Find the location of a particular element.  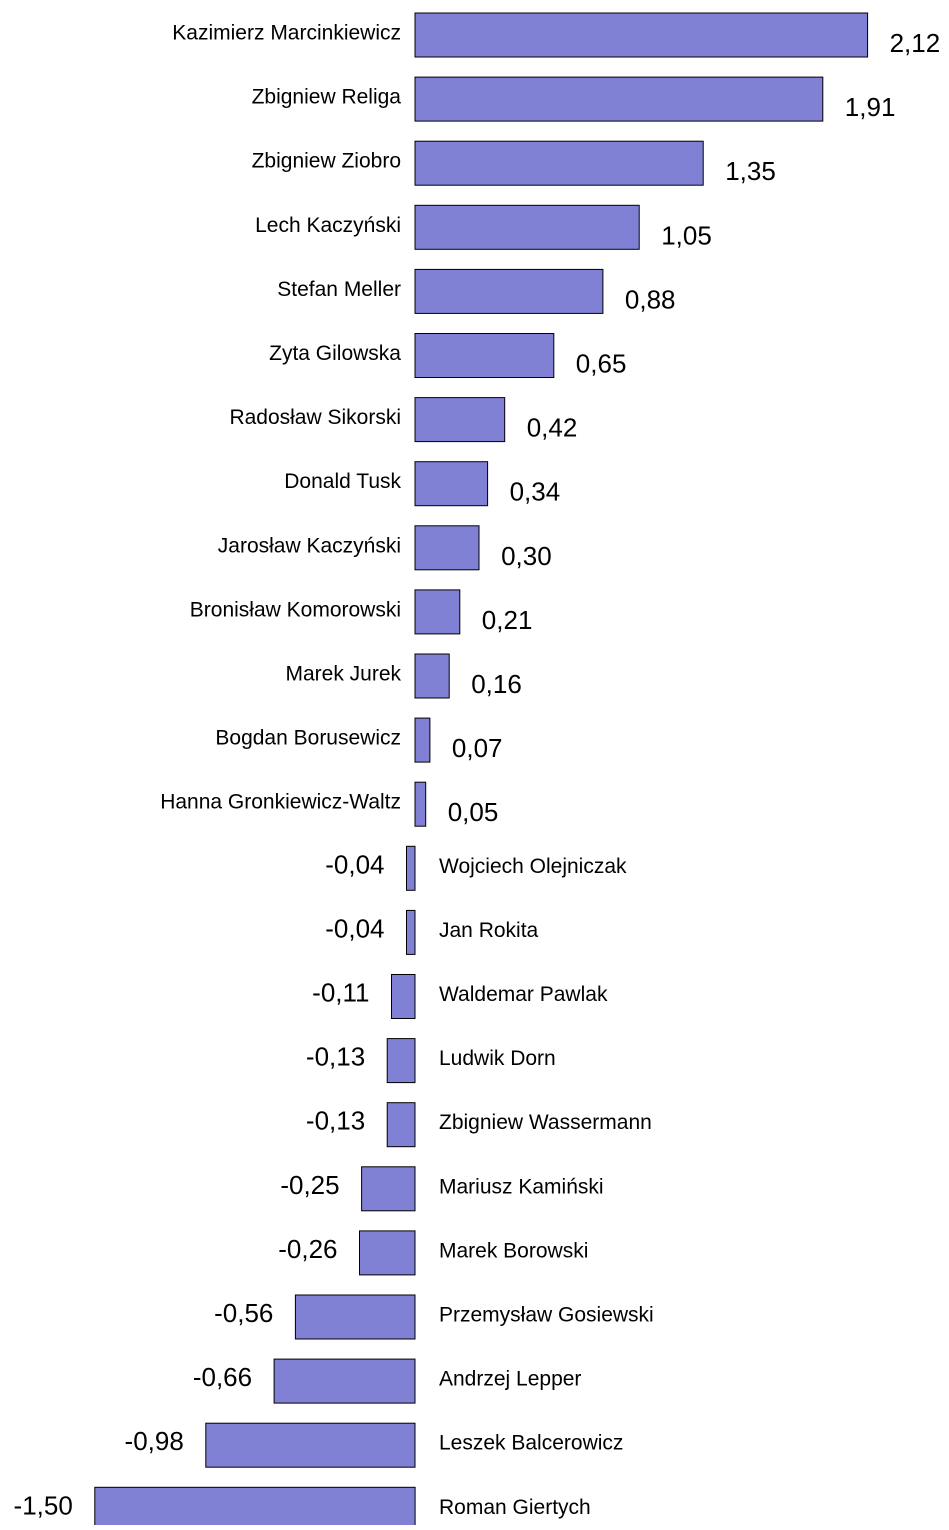

value-label: 2,12 is located at coordinates (915, 43).